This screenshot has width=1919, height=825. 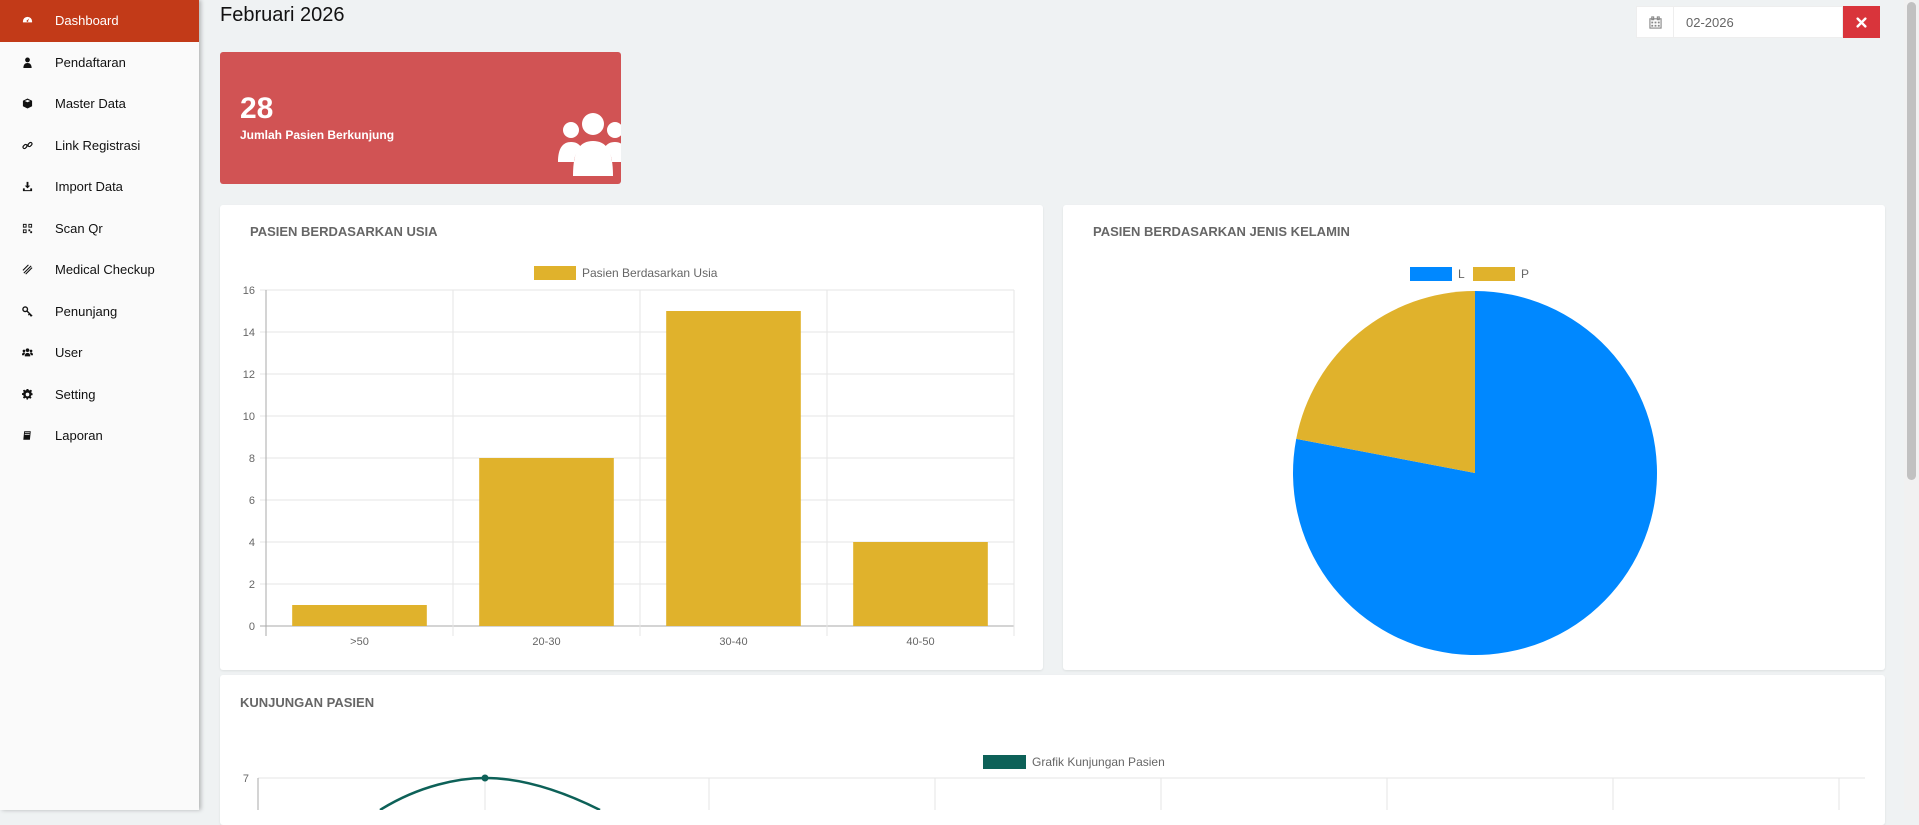 I want to click on clear-date-button, so click(x=1861, y=22).